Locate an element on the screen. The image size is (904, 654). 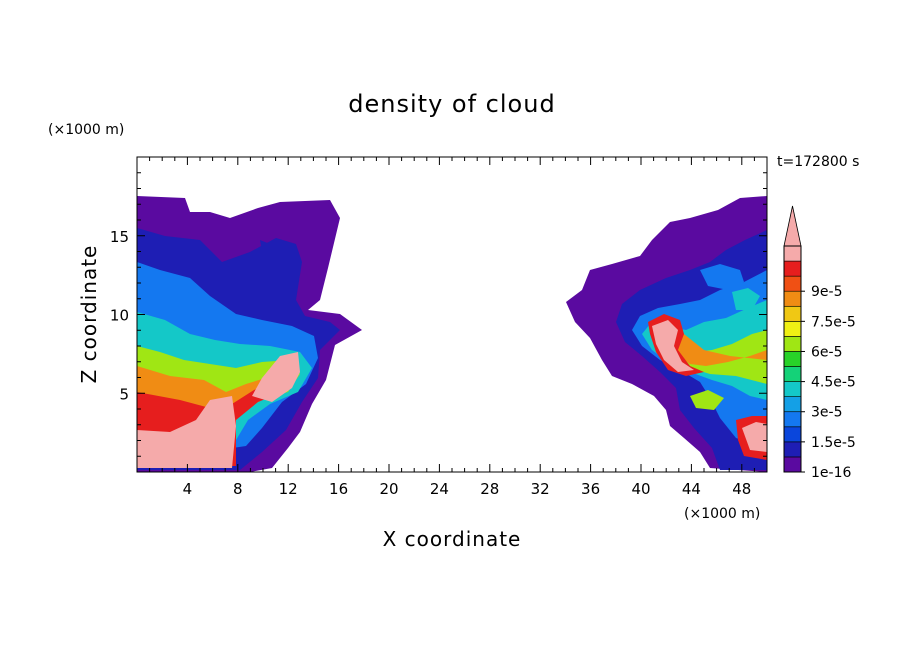
y-axis-title: Z coordinate is located at coordinates (89, 314).